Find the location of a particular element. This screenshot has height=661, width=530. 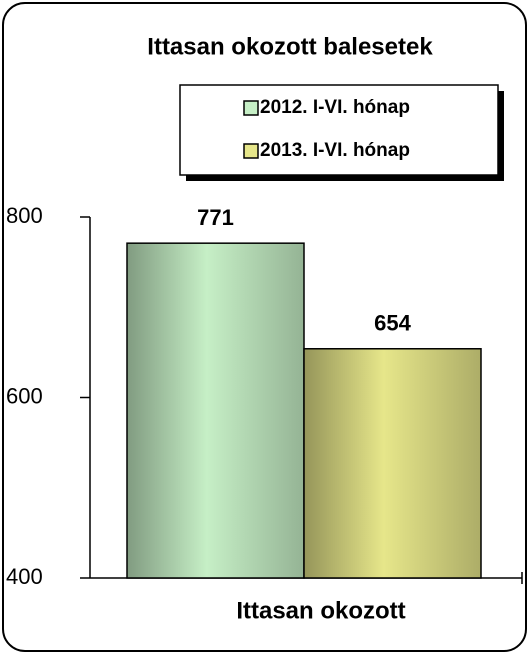

legend is located at coordinates (339, 130).